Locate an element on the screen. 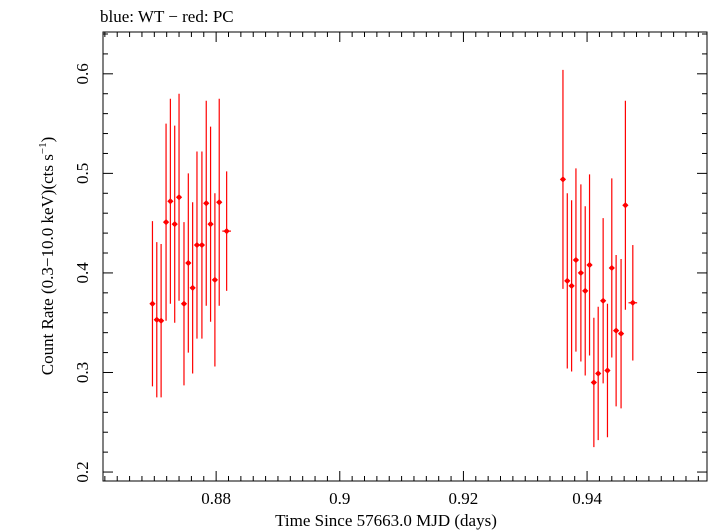 Image resolution: width=709 pixels, height=532 pixels. x-tick-label: 0.88 is located at coordinates (216, 498).